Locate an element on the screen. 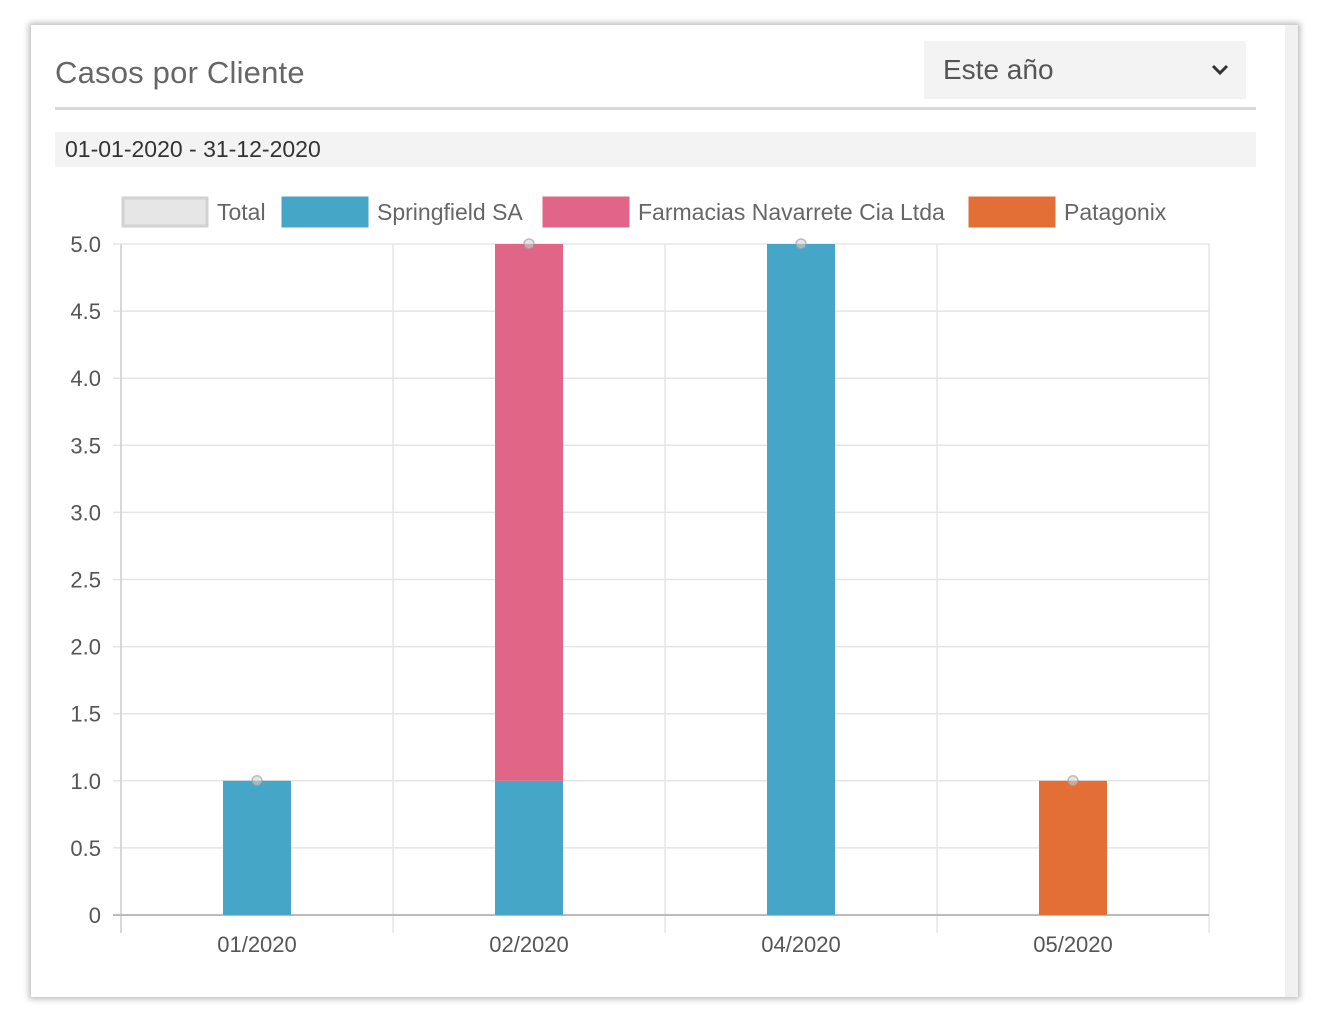  y-tick-label: 1.5 is located at coordinates (85, 714).